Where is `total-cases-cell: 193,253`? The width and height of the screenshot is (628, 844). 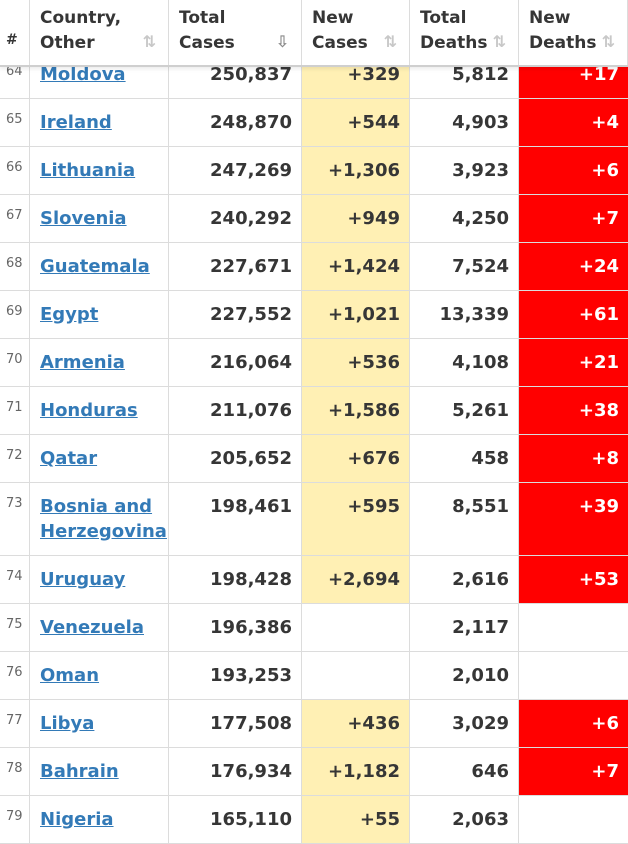
total-cases-cell: 193,253 is located at coordinates (235, 675).